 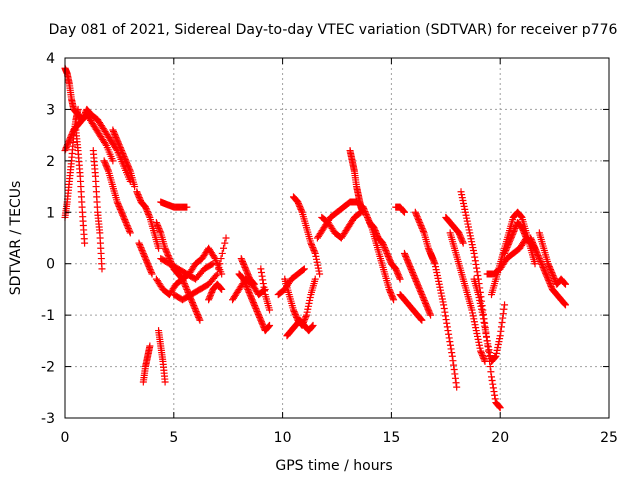 What do you see at coordinates (48, 419) in the screenshot?
I see `y-tick-label: -3` at bounding box center [48, 419].